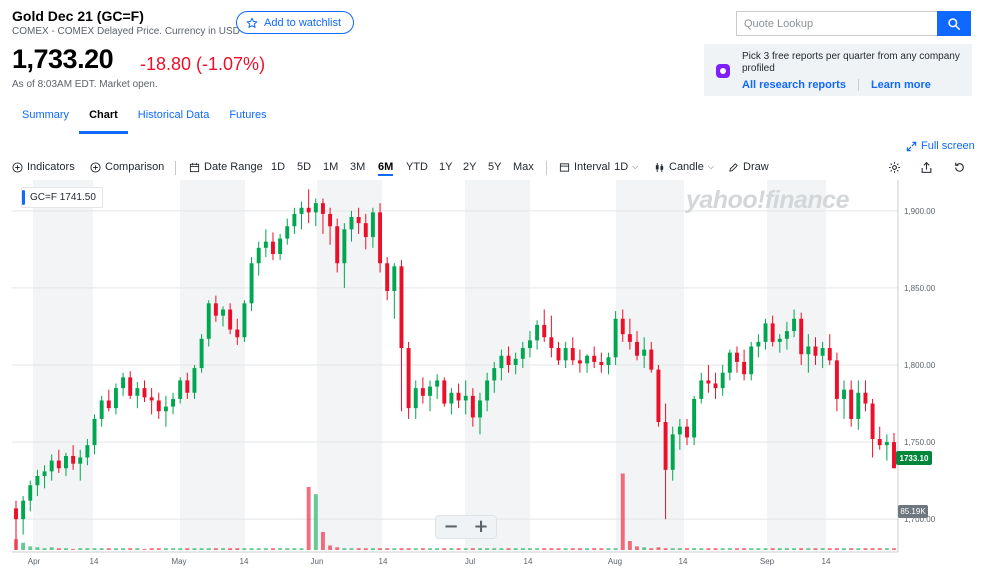 This screenshot has height=576, width=1000. Describe the element at coordinates (470, 167) in the screenshot. I see `range-2y: 2Y` at that location.